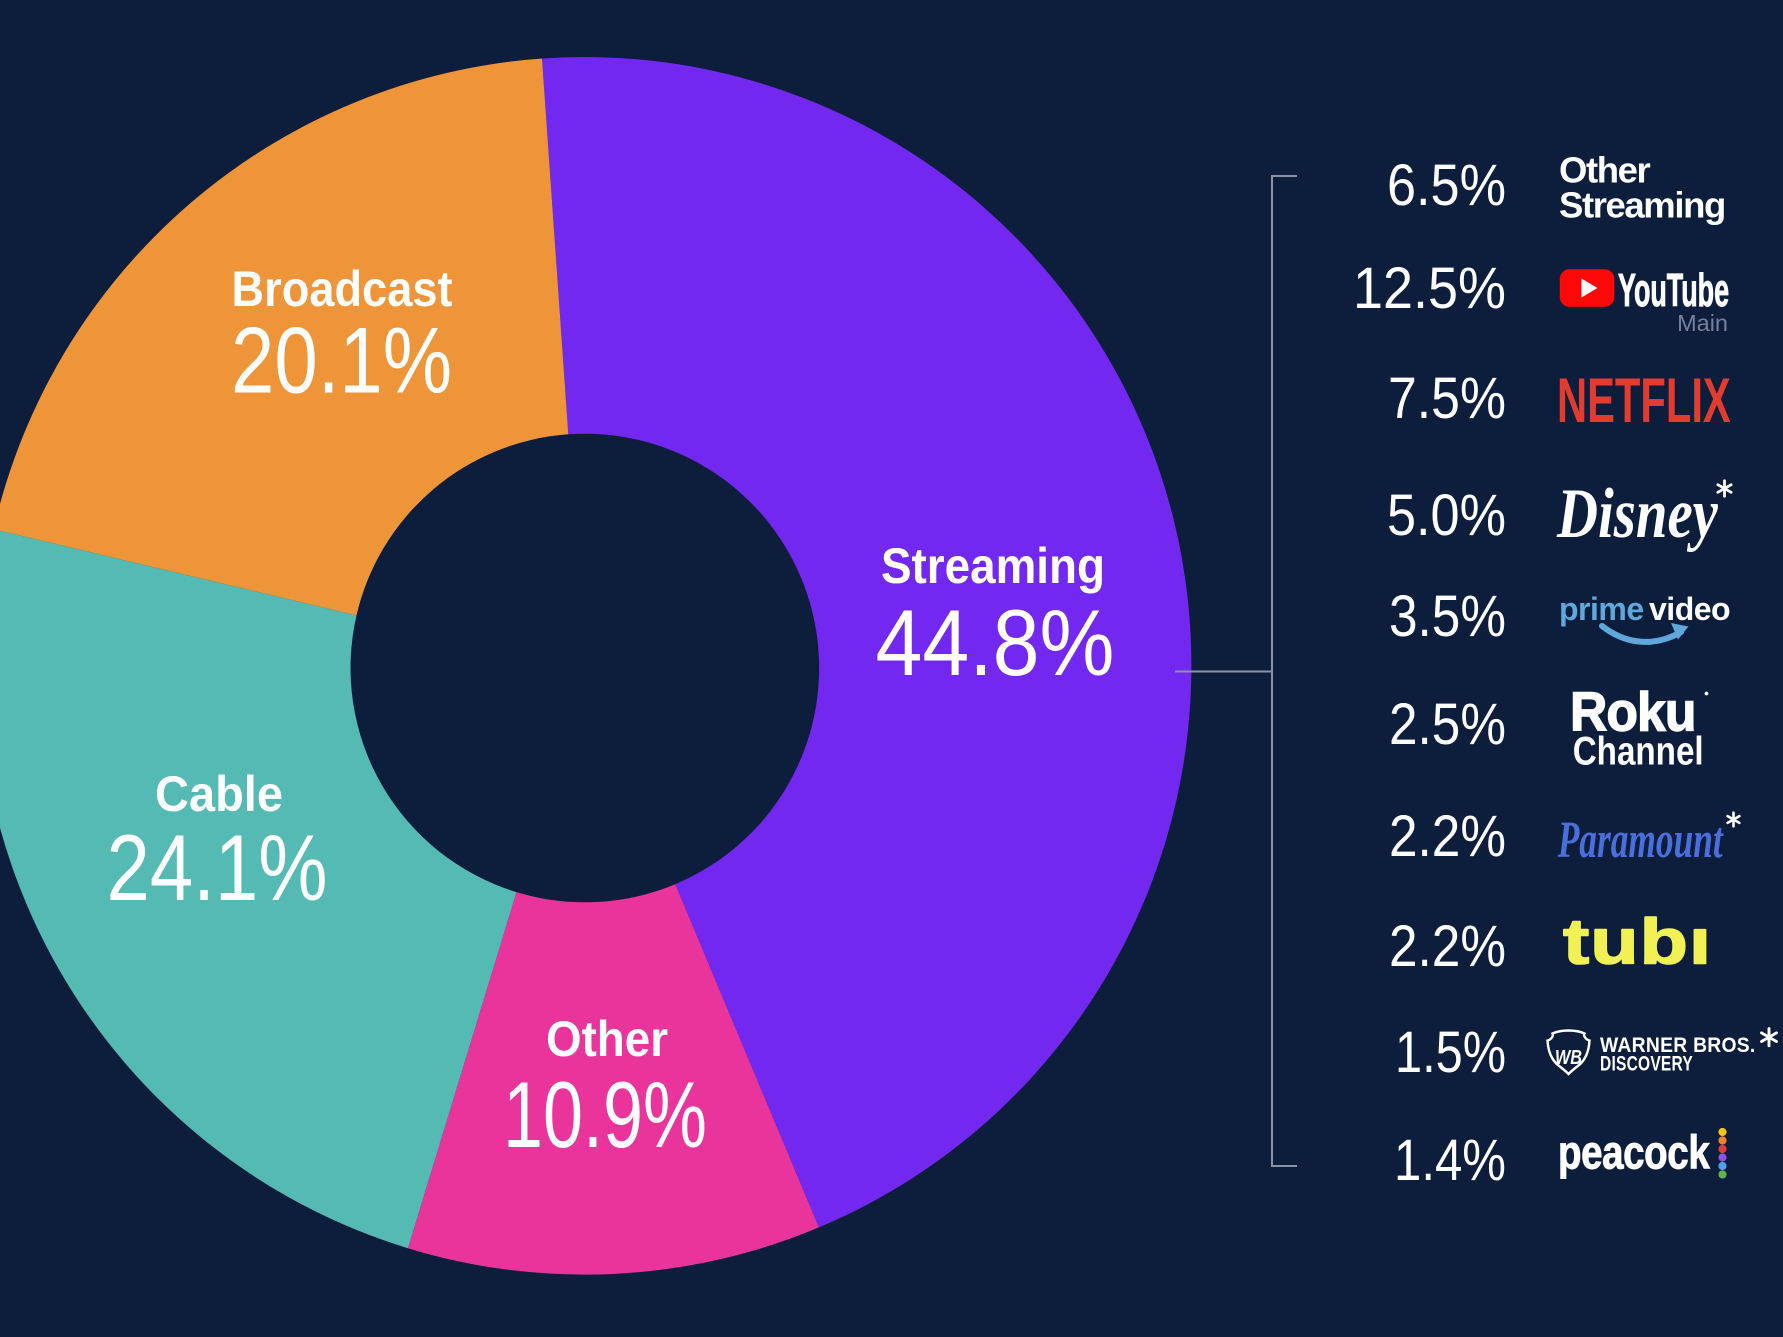 The width and height of the screenshot is (1783, 1337). I want to click on svg-text: WARNER BROS., so click(1678, 1045).